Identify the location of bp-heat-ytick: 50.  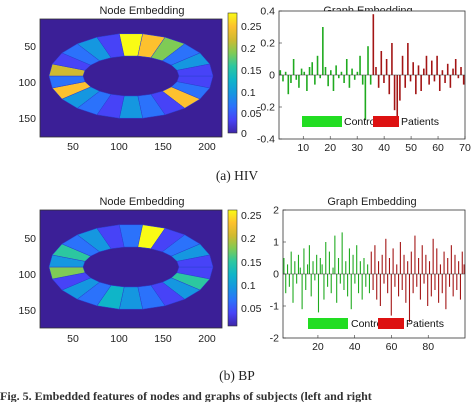
(30, 239).